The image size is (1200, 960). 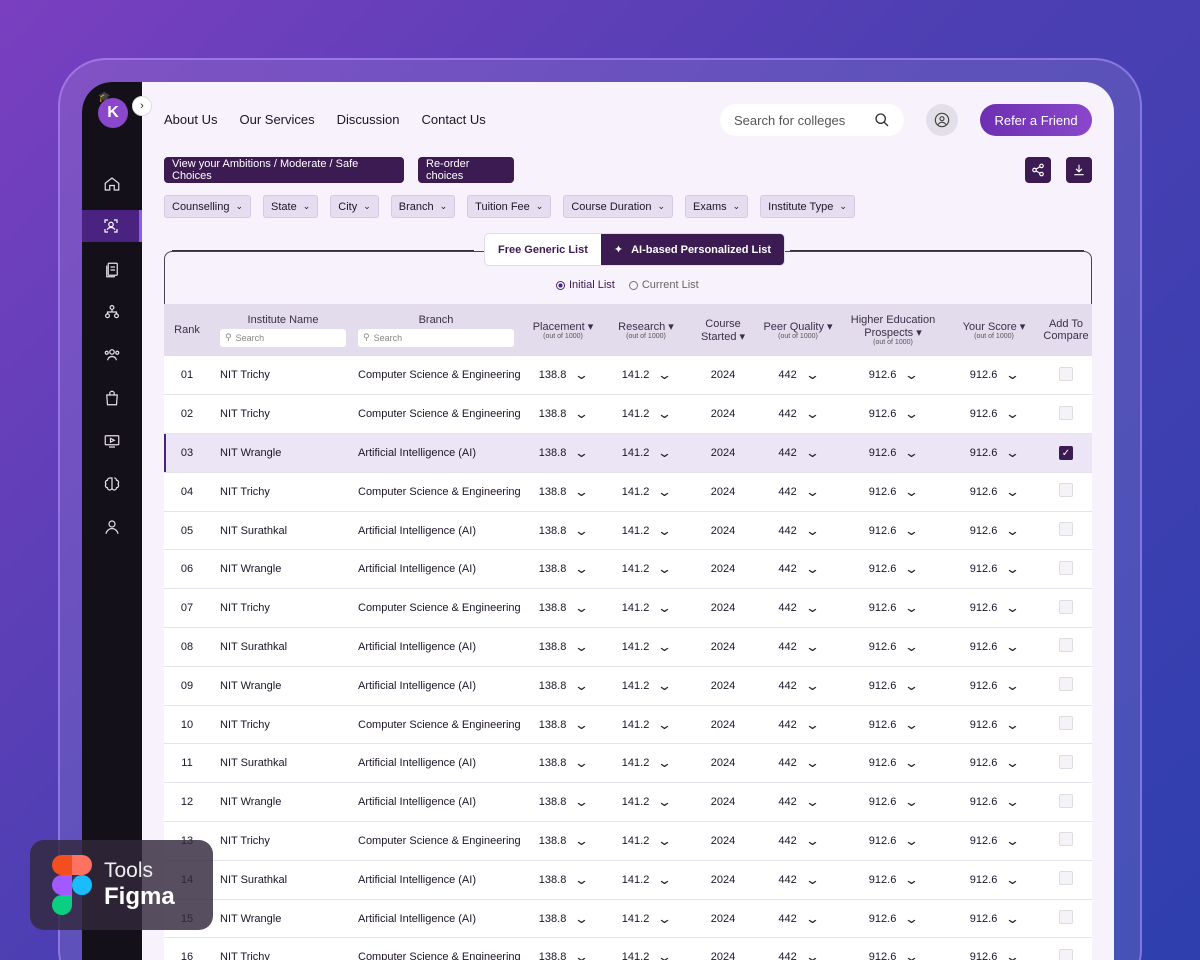 I want to click on filter-tuition-fee: Tuition Fee ⌄, so click(x=509, y=206).